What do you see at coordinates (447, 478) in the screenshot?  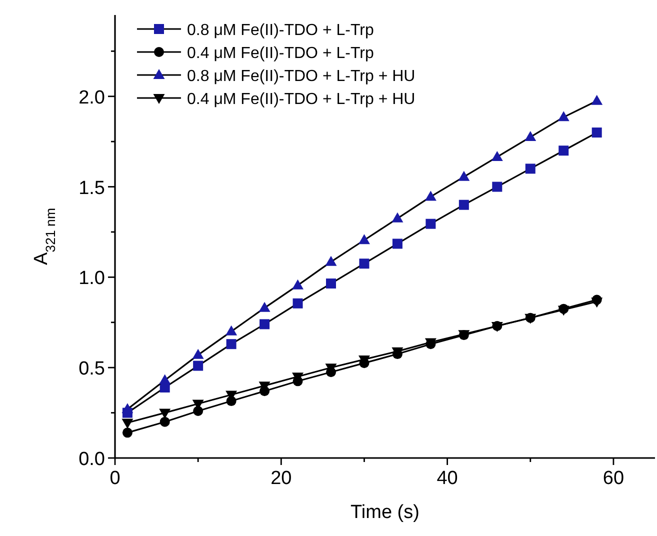 I see `x-tick-label: 40` at bounding box center [447, 478].